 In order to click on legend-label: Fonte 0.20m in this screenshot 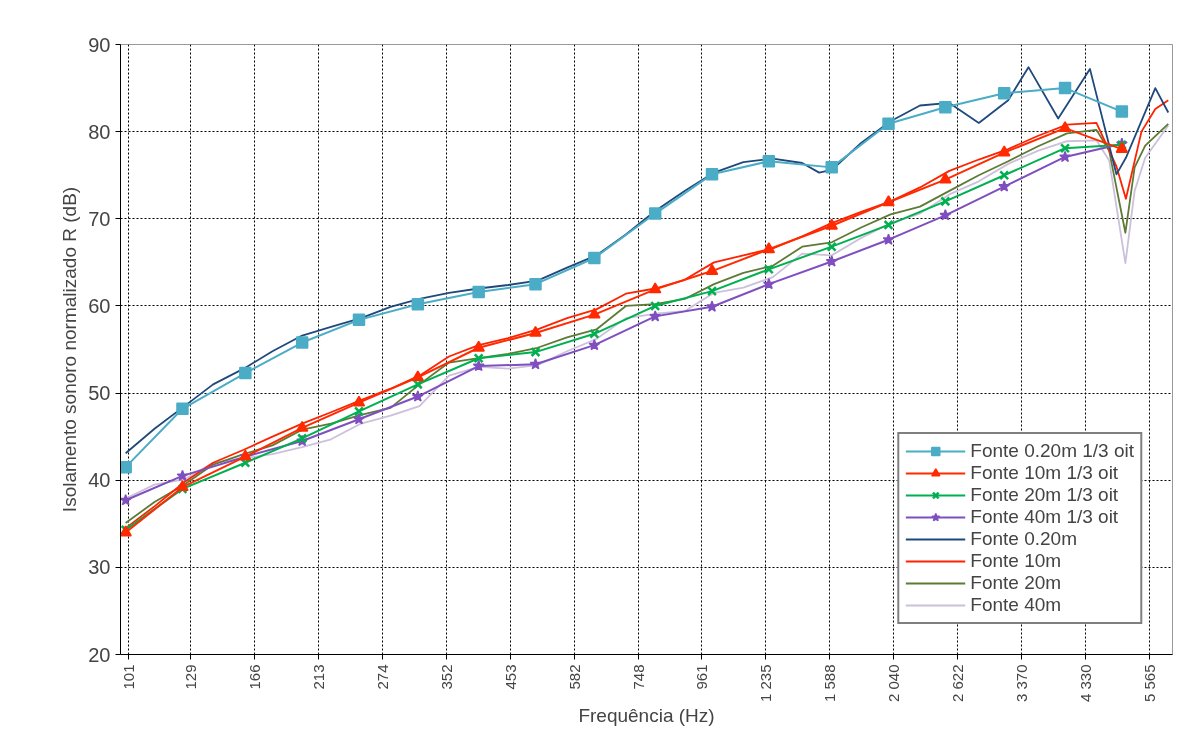, I will do `click(1023, 539)`.